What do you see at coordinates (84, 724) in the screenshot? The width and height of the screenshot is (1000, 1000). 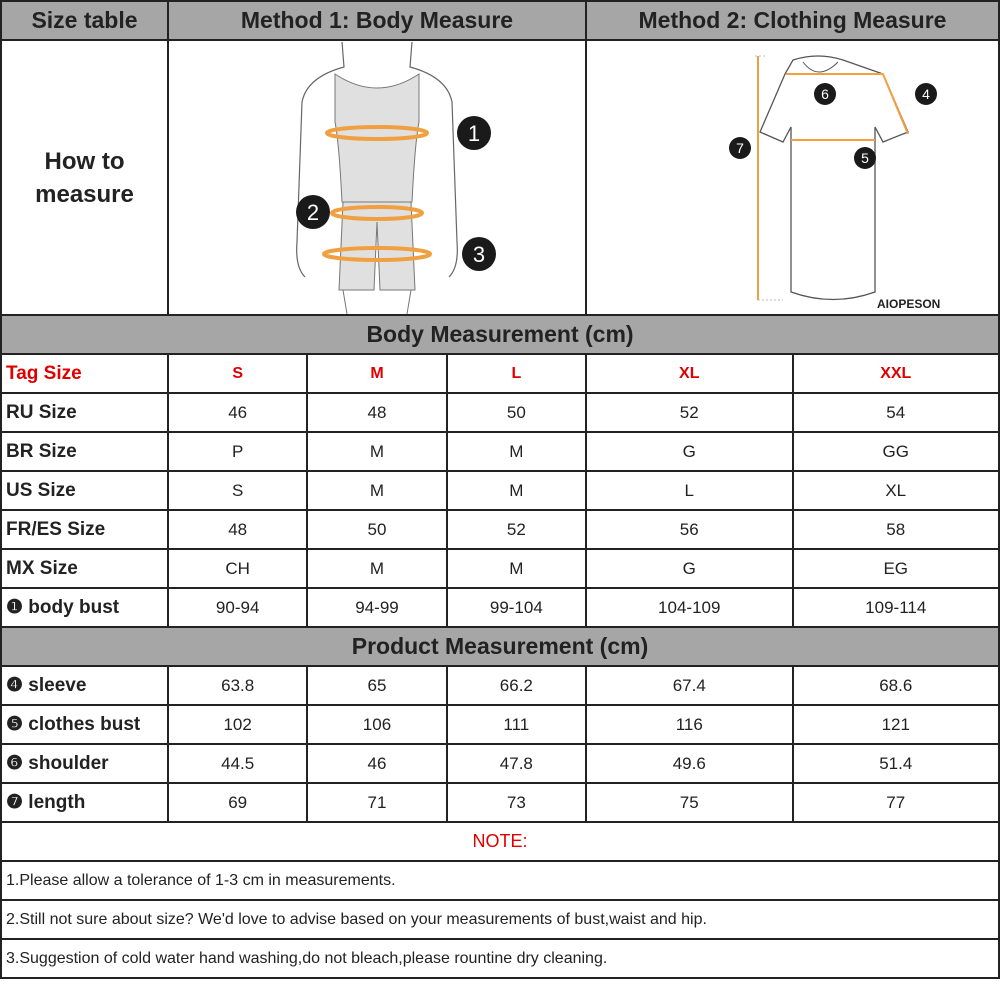 I see `row-label: ❺ clothes bust` at bounding box center [84, 724].